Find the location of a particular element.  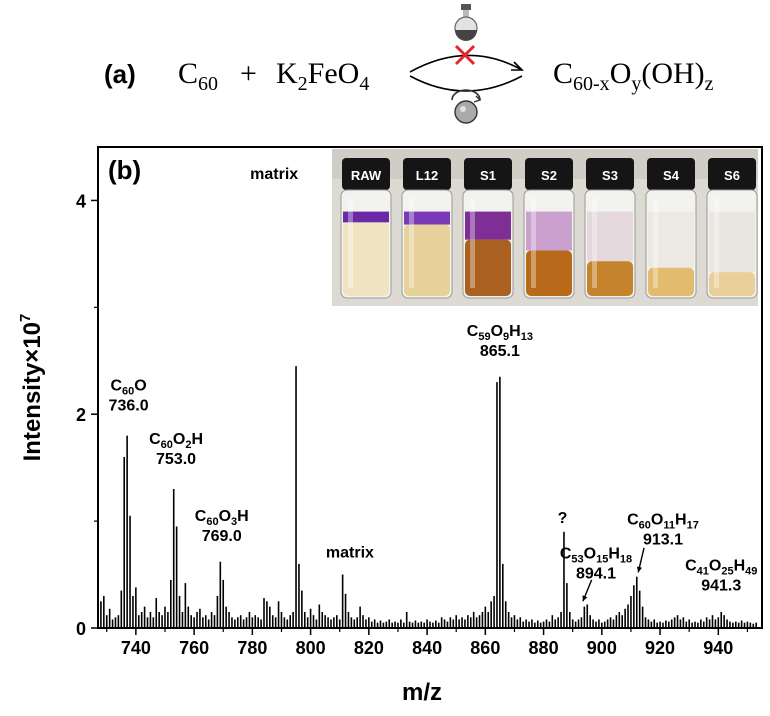

photo-inset: RAW L12 S1 S2 S3 S4 S6 is located at coordinates (545, 227).